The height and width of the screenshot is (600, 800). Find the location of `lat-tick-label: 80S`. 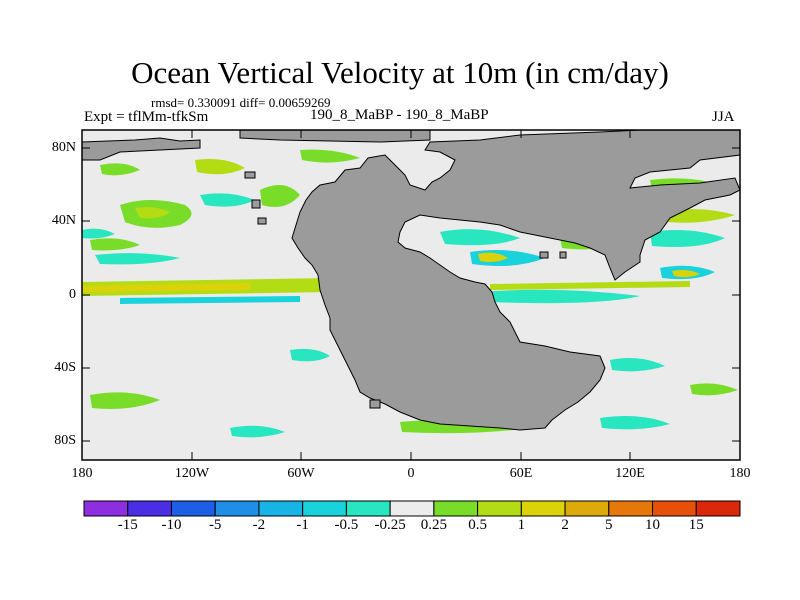

lat-tick-label: 80S is located at coordinates (65, 440).